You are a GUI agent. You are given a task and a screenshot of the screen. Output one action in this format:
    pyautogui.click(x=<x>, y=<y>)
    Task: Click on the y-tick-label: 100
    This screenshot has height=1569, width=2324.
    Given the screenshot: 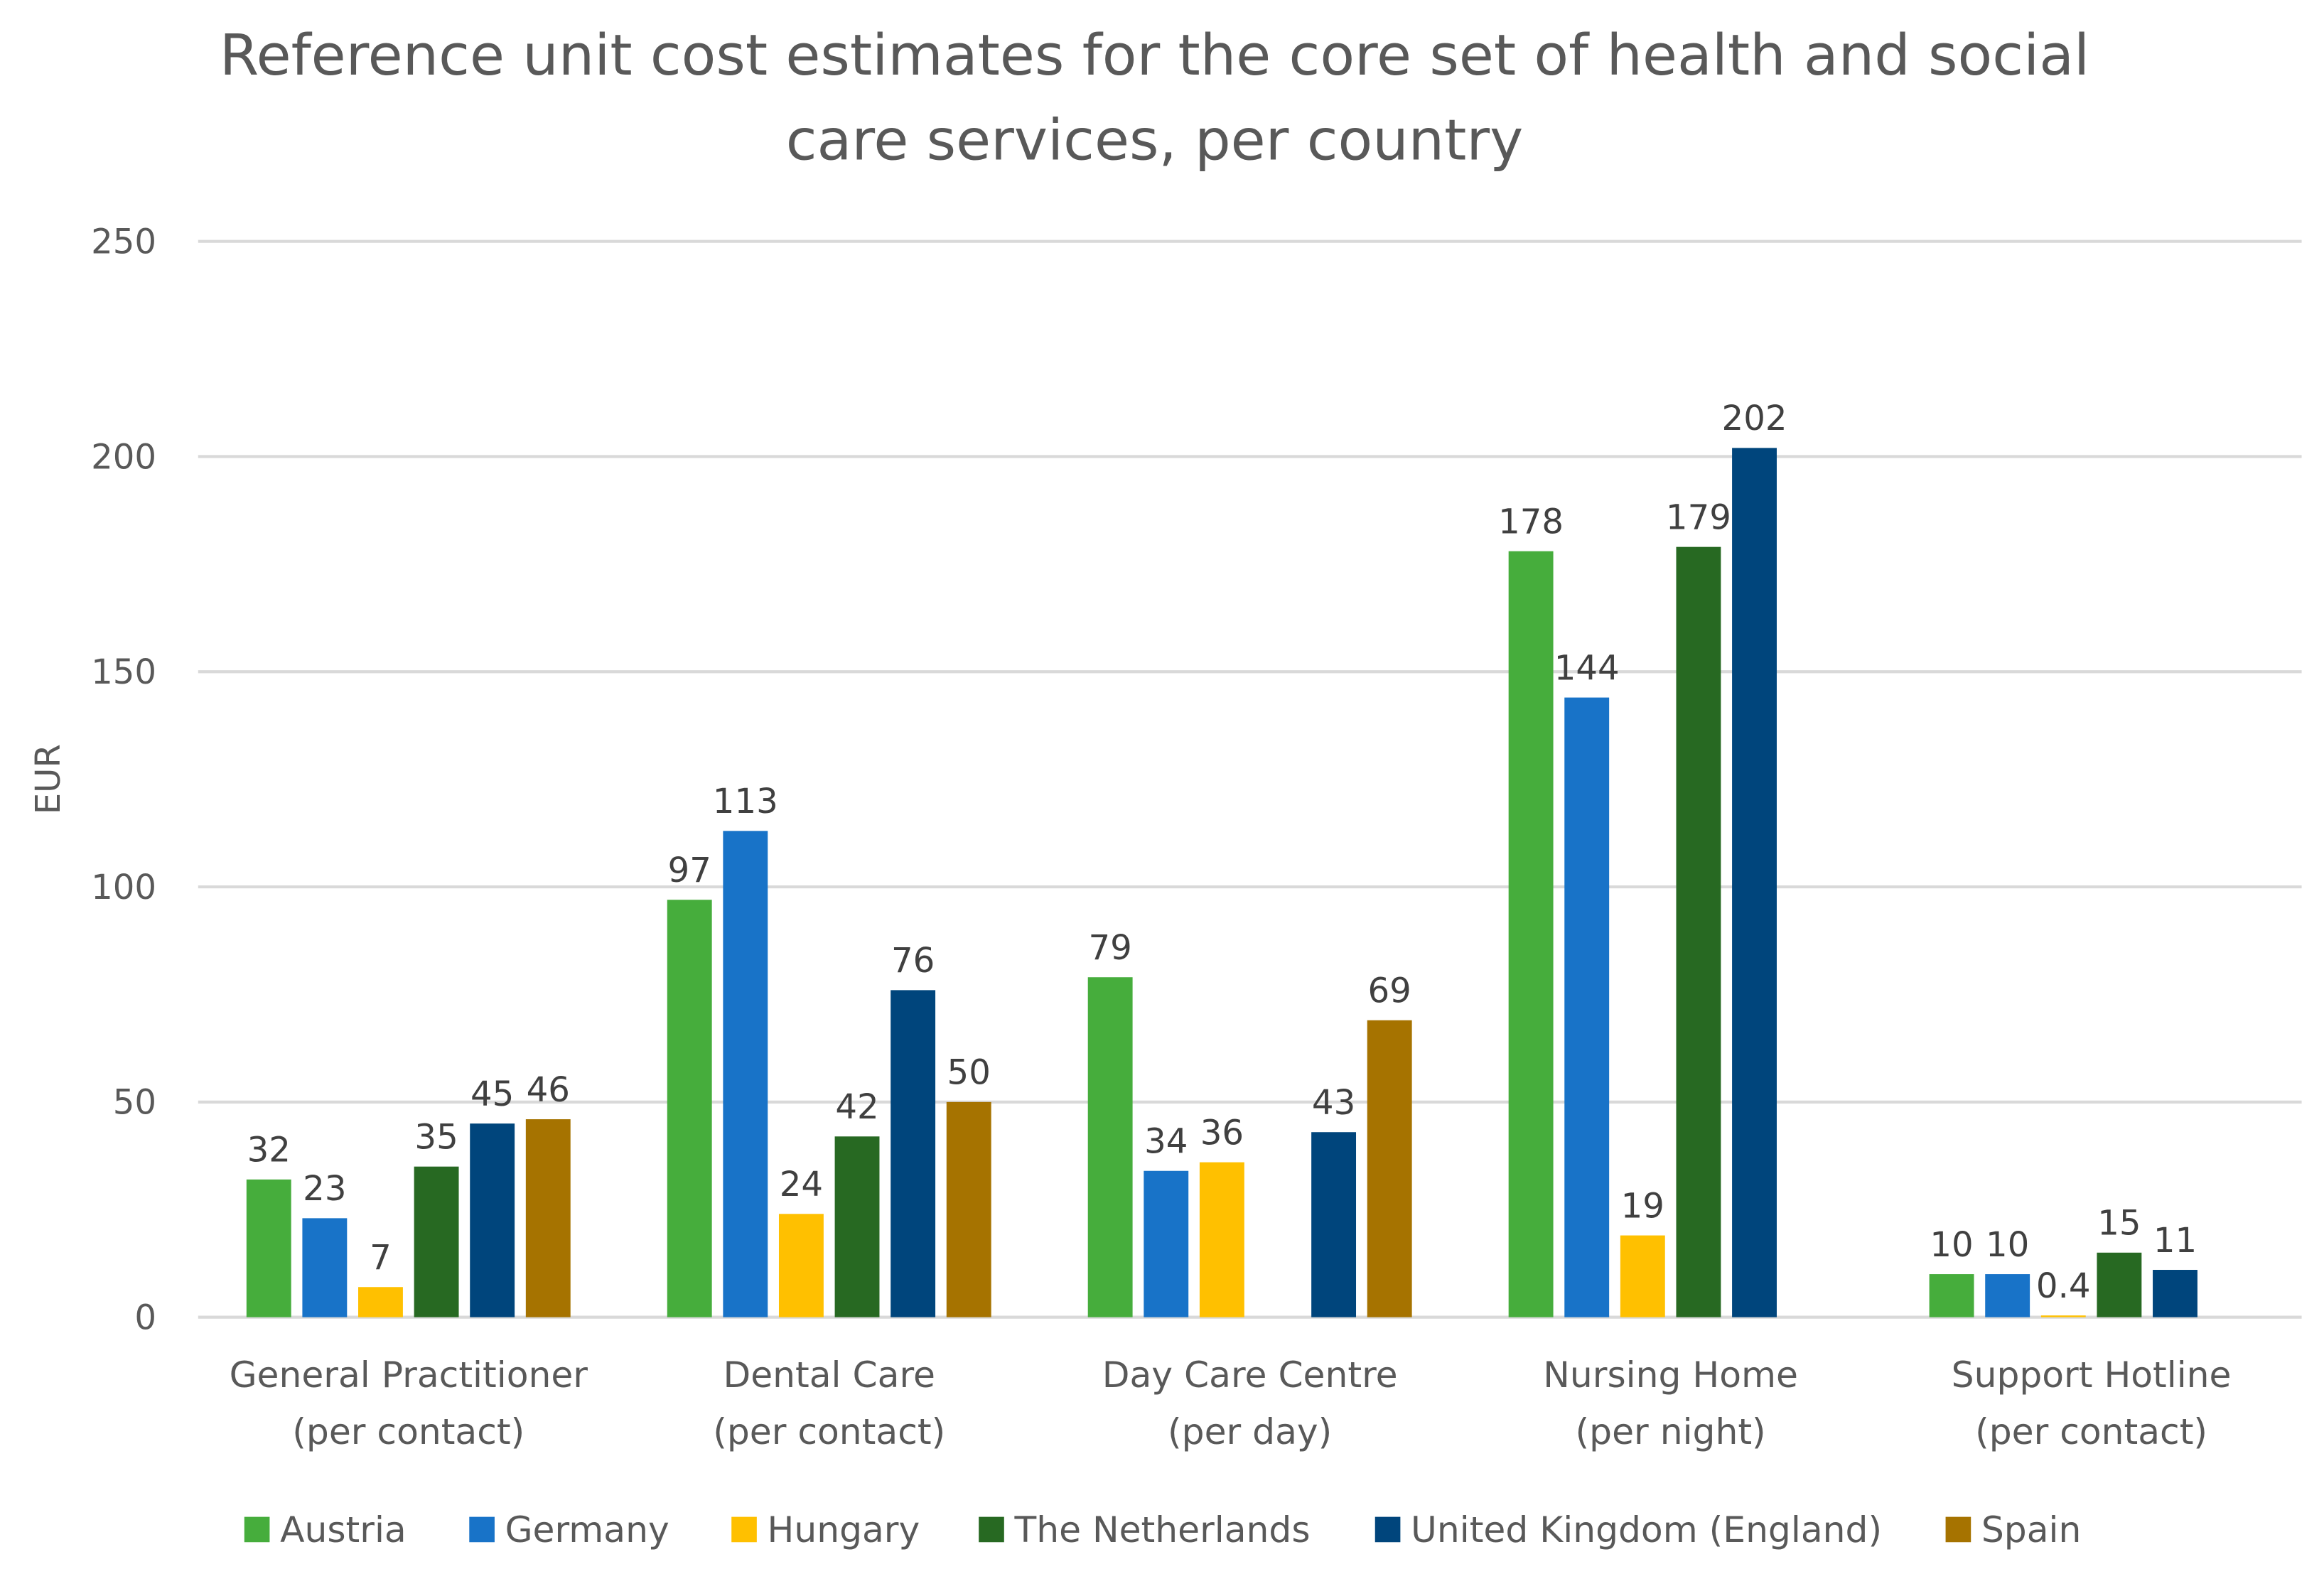 What is the action you would take?
    pyautogui.click(x=123, y=887)
    